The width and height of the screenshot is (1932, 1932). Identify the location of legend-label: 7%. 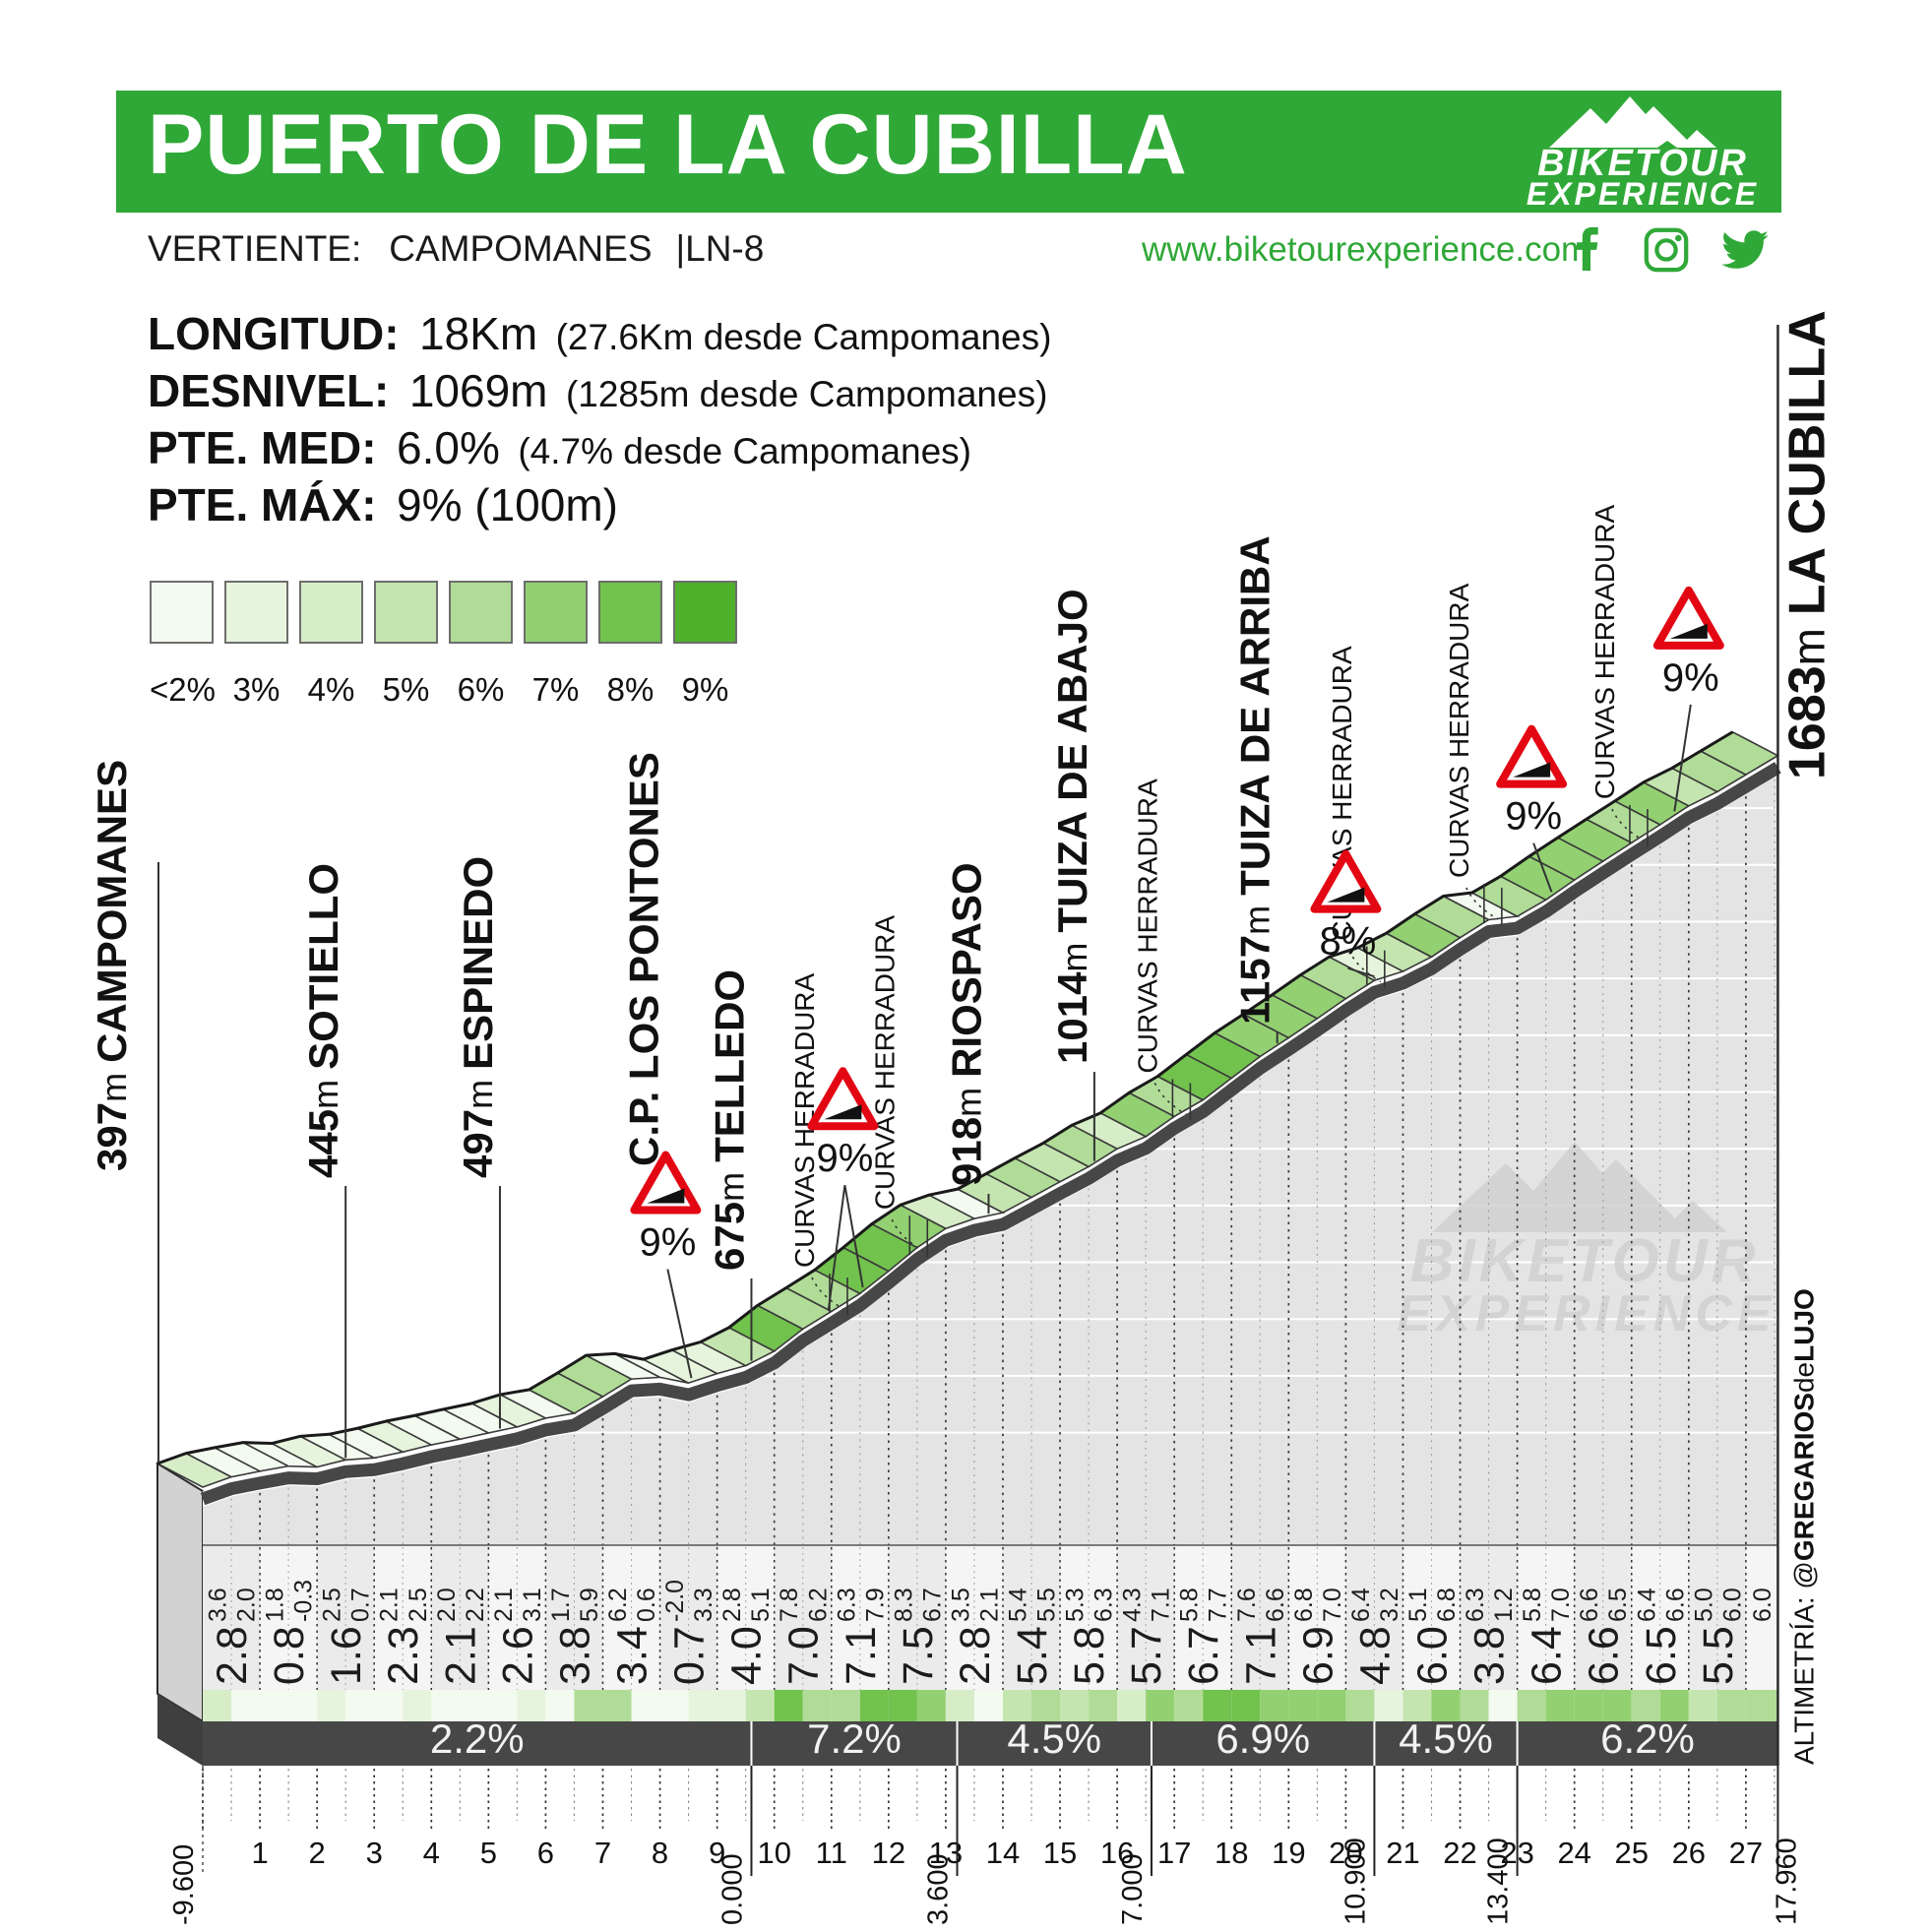
(556, 690).